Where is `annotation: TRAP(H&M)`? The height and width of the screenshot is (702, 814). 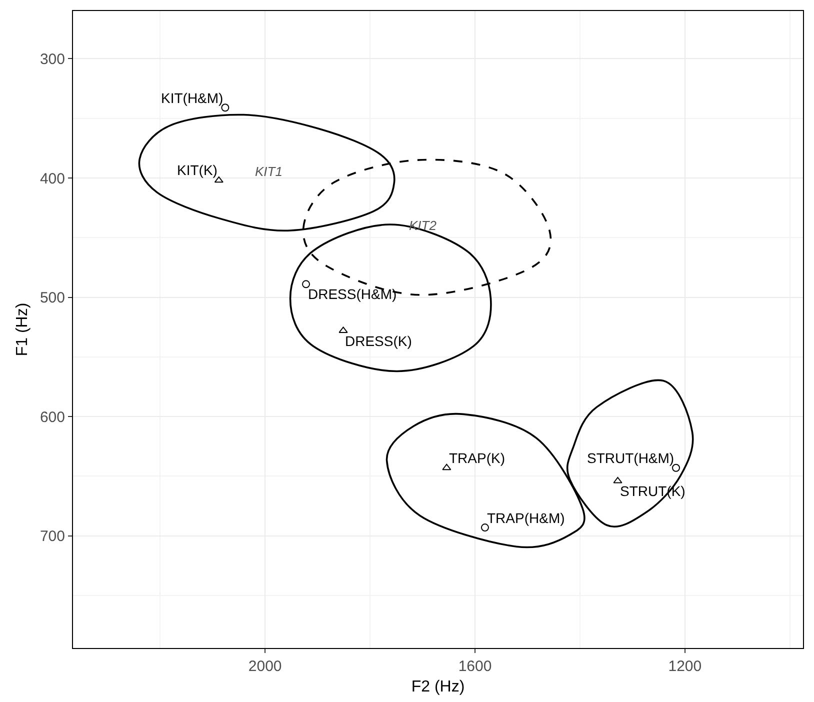
annotation: TRAP(H&M) is located at coordinates (526, 518).